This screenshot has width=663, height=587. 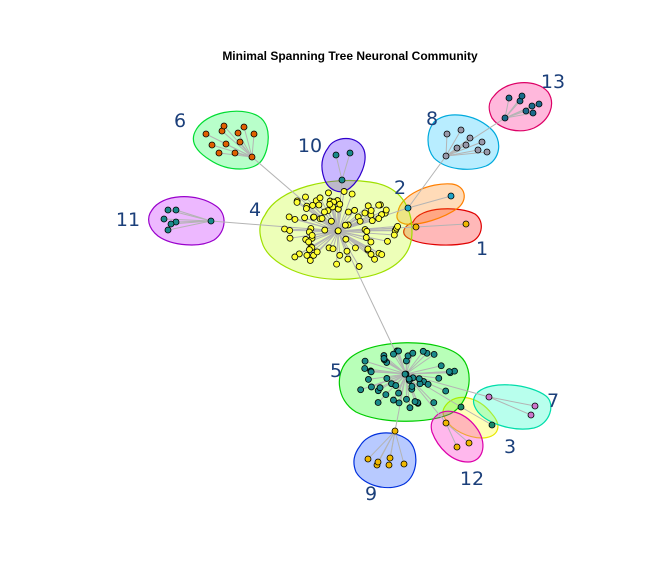 I want to click on community-label-1: 1, so click(x=482, y=249).